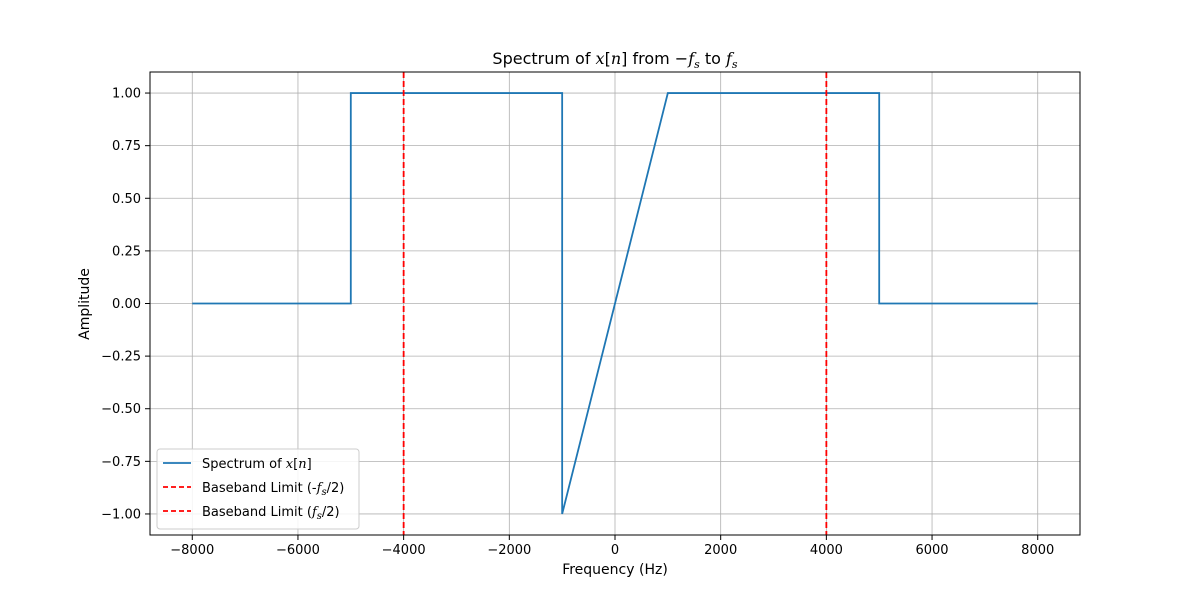  Describe the element at coordinates (257, 464) in the screenshot. I see `legend-label-spectrum: Spectrum of x[n]` at that location.